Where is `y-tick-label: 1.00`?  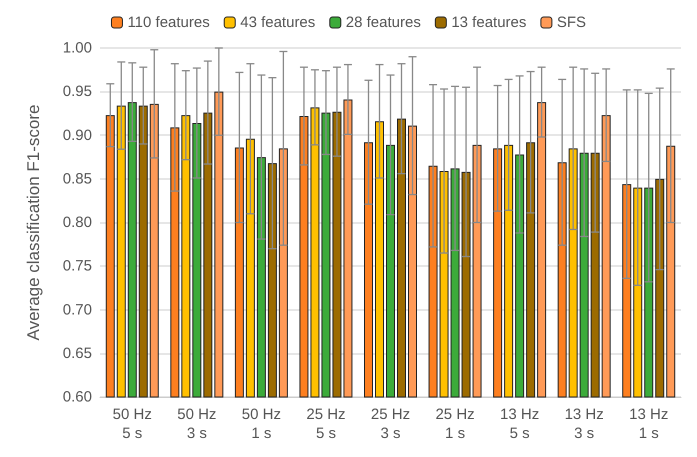
y-tick-label: 1.00 is located at coordinates (77, 48).